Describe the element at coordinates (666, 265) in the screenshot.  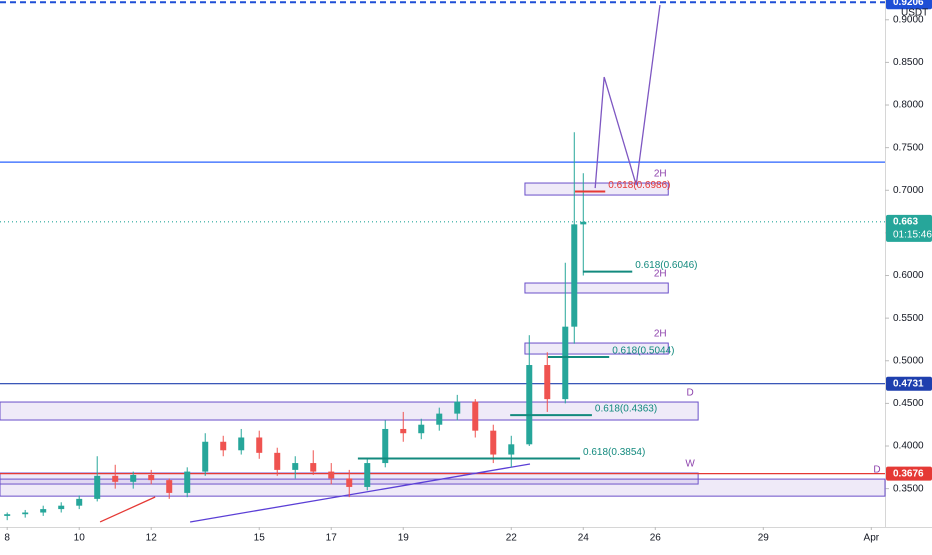
I see `fib-label: 0.618(0.6046)` at that location.